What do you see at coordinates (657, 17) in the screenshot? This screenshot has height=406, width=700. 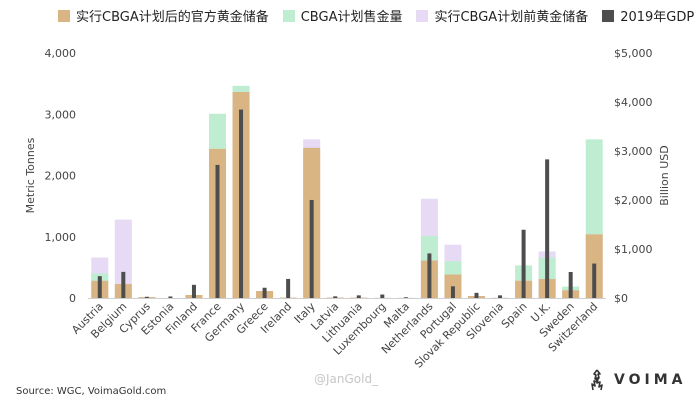 I see `legend-label: 2019年GDP` at bounding box center [657, 17].